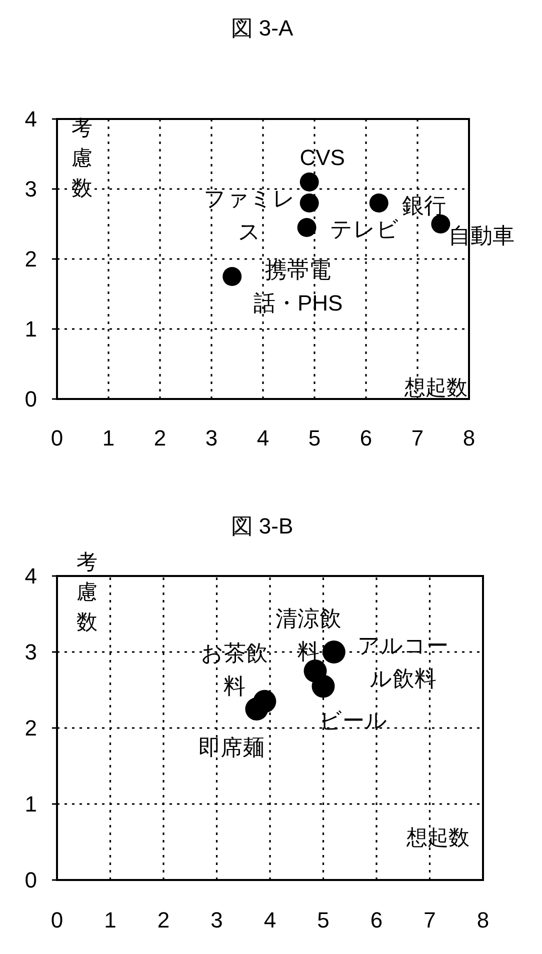 Image resolution: width=542 pixels, height=954 pixels. I want to click on annotation: 清涼飲料, so click(308, 635).